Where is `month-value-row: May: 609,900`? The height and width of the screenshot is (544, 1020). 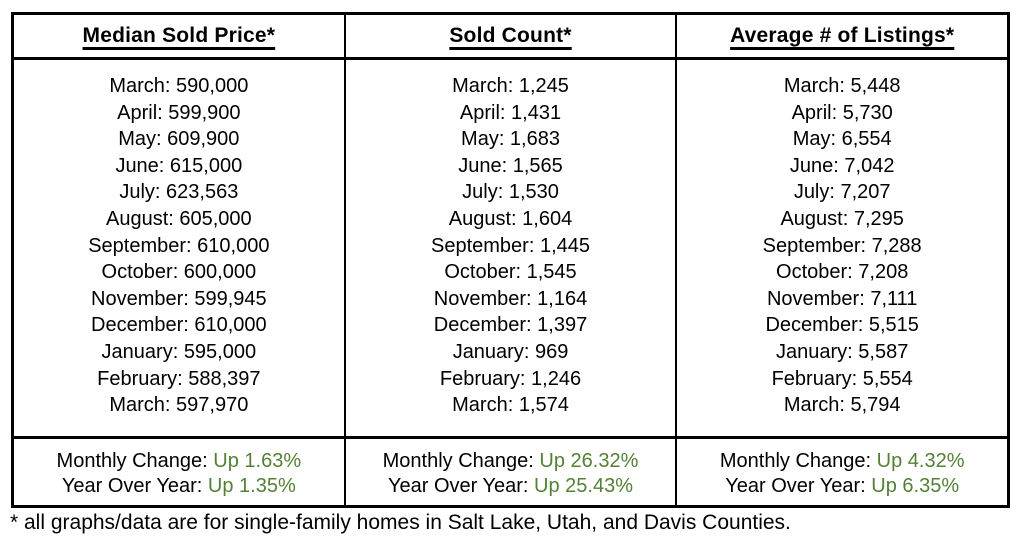
month-value-row: May: 609,900 is located at coordinates (179, 139).